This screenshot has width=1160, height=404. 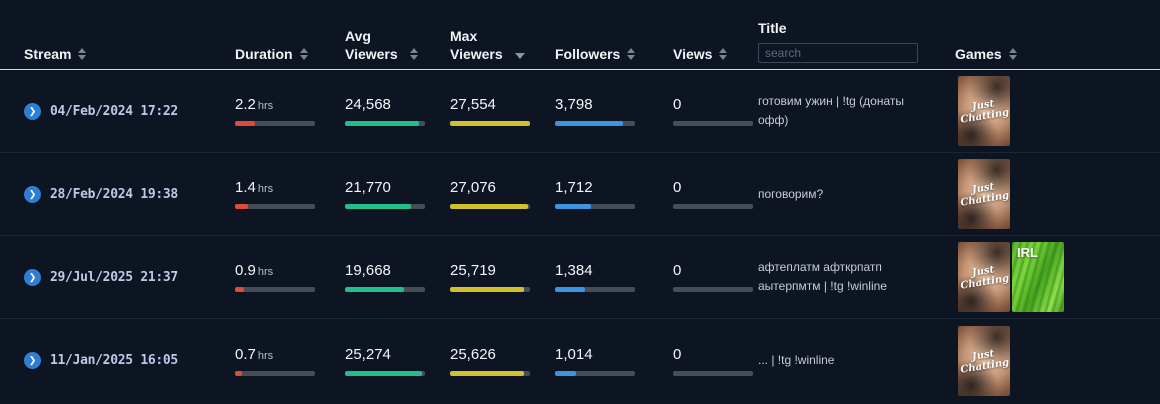 What do you see at coordinates (290, 54) in the screenshot?
I see `column-header-duration: Duration` at bounding box center [290, 54].